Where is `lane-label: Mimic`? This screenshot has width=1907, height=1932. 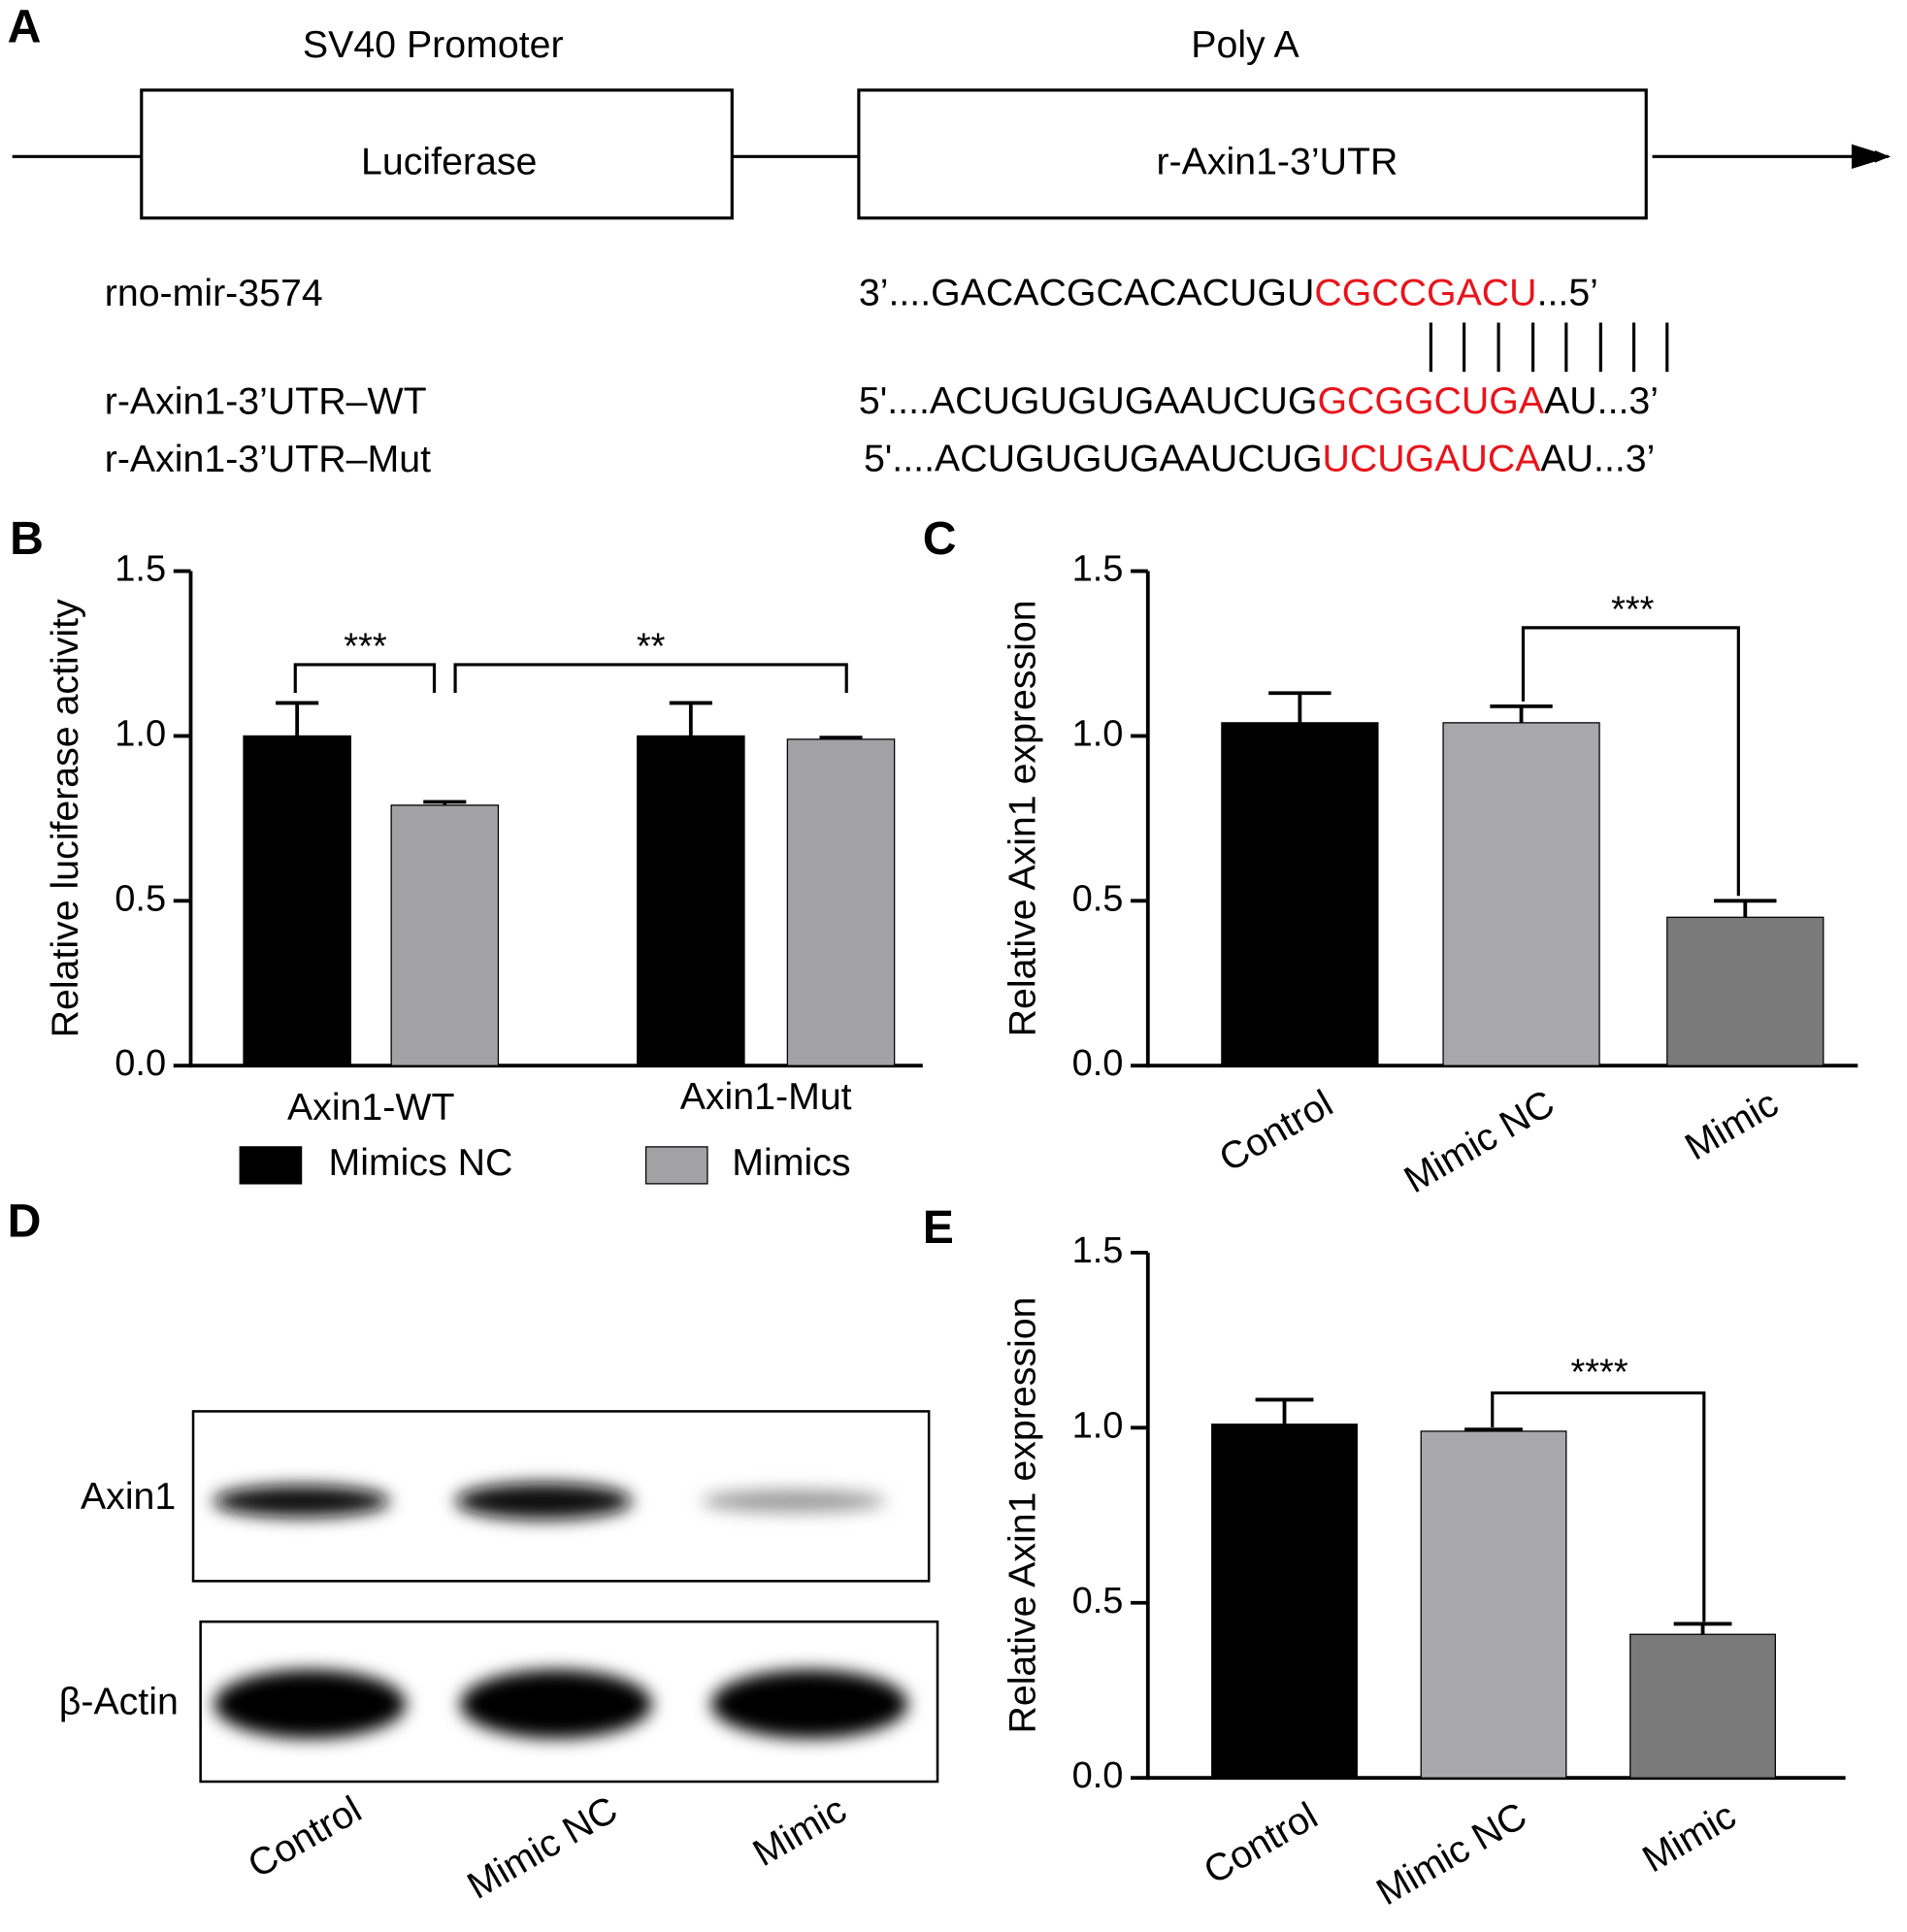 lane-label: Mimic is located at coordinates (800, 1831).